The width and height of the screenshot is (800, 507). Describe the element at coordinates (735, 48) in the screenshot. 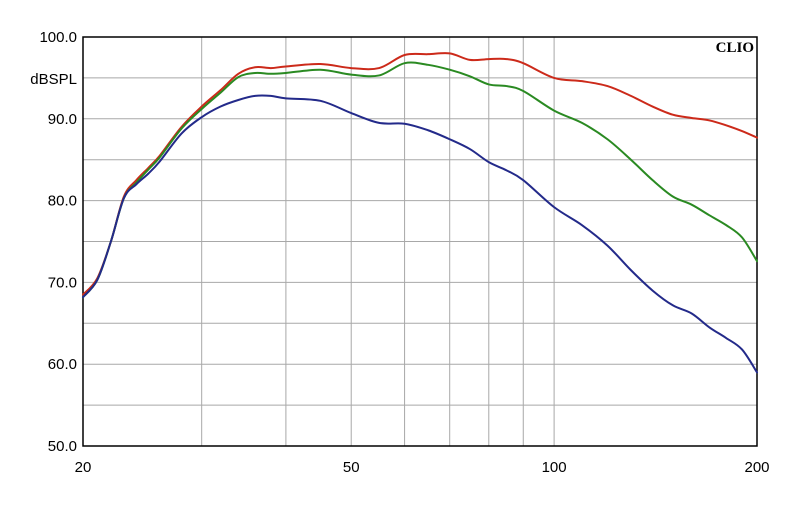

I see `clio-brand-label: CLIO` at that location.